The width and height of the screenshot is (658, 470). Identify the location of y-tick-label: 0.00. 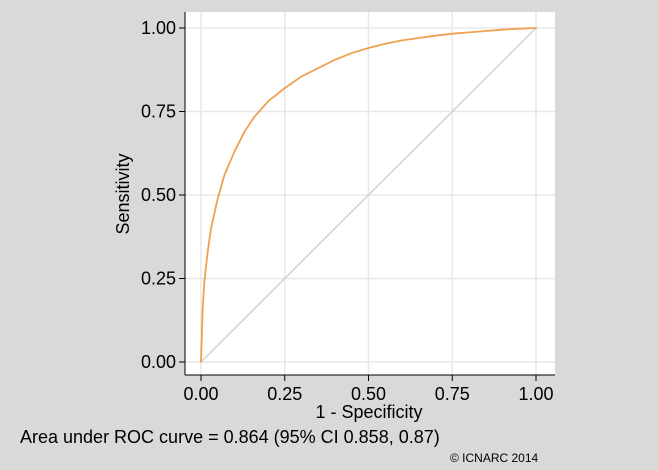
(158, 362).